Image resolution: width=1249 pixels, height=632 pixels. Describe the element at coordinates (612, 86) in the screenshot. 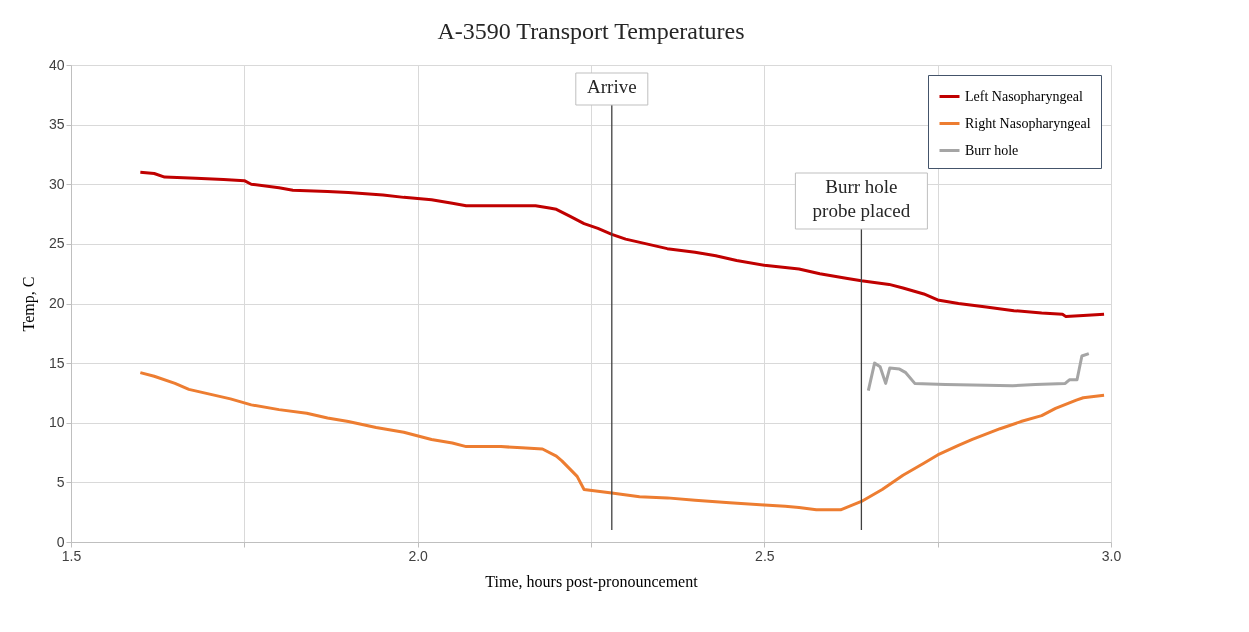

I see `ref-line-label: Arrive` at that location.